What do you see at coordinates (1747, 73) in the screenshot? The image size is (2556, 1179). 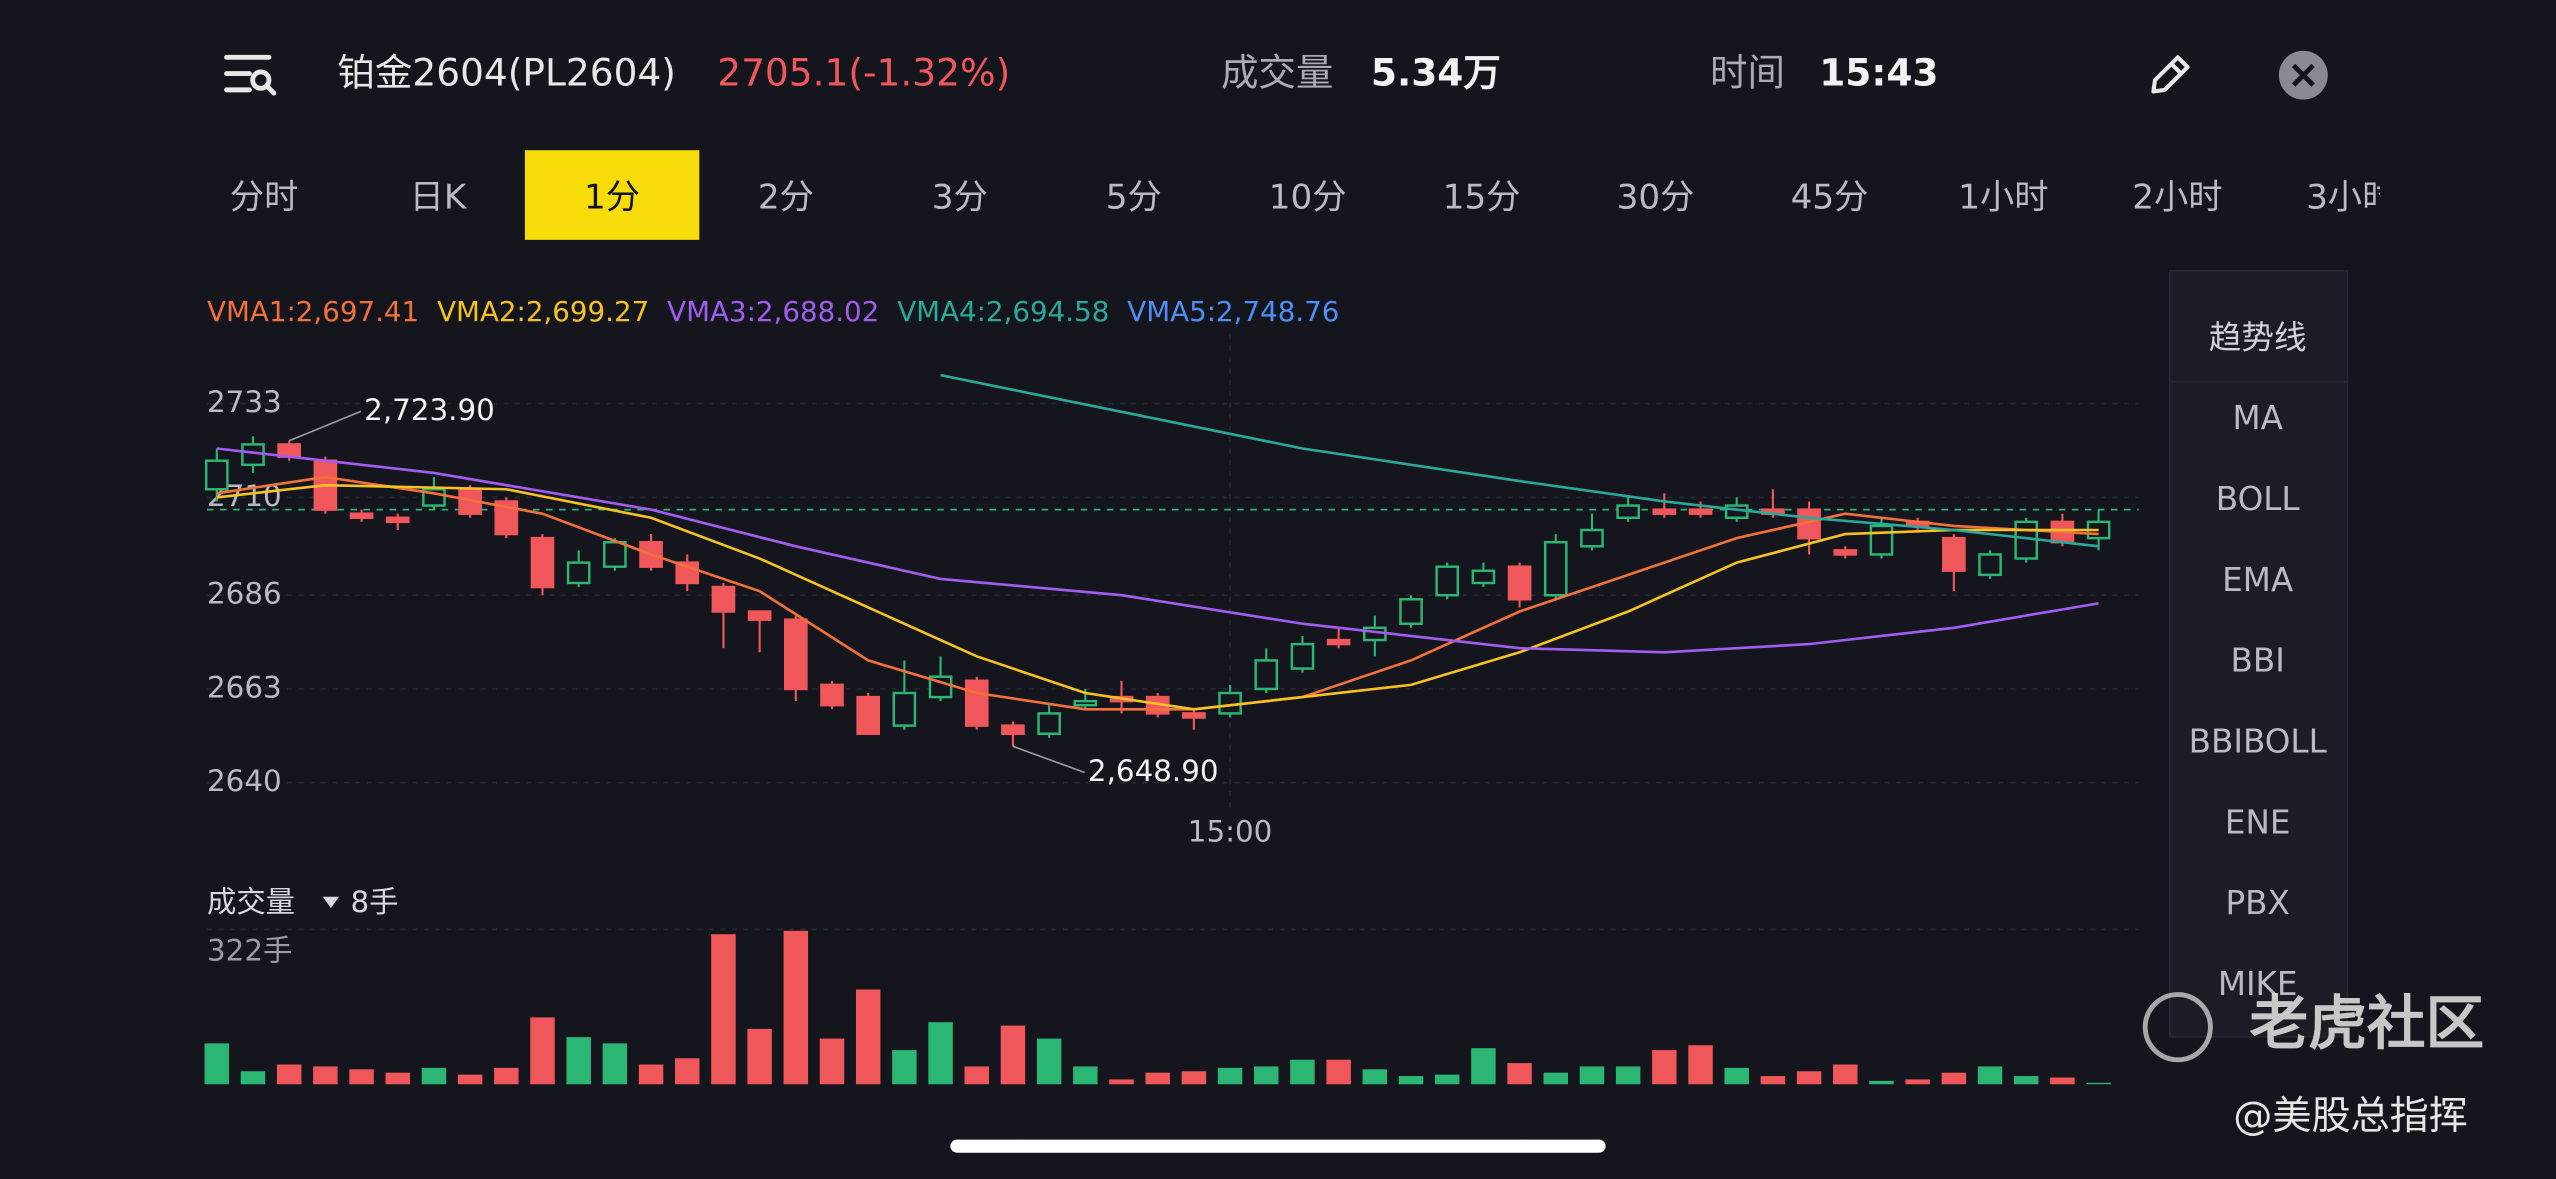 I see `time-label: 时间` at bounding box center [1747, 73].